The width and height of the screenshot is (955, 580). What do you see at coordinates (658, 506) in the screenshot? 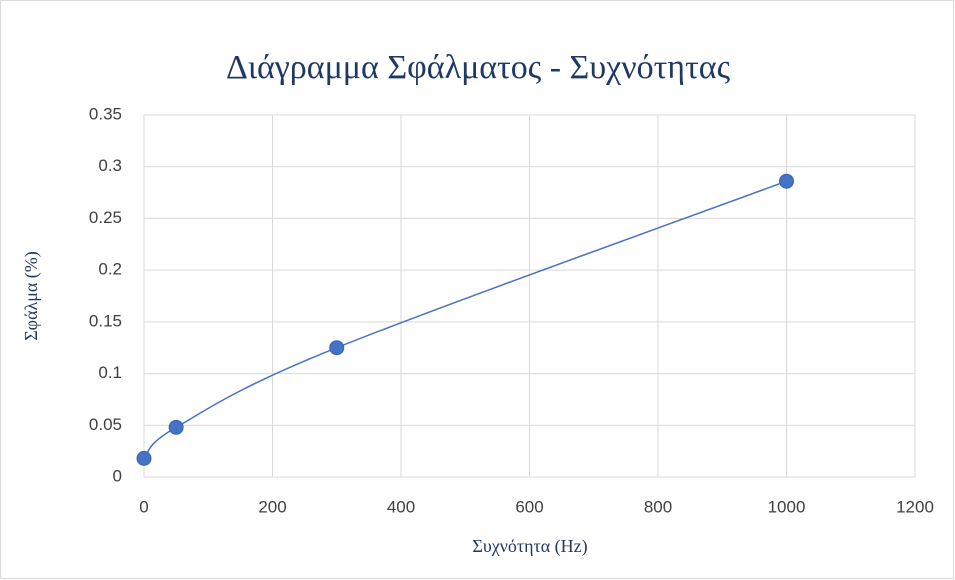
I see `x-tick-label: 800` at bounding box center [658, 506].